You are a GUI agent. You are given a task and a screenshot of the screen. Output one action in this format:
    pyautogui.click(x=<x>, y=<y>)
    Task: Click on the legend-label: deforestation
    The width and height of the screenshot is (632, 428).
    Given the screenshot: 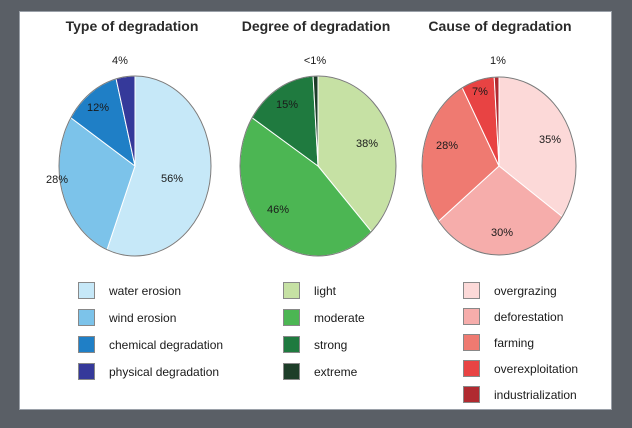 What is the action you would take?
    pyautogui.click(x=529, y=316)
    